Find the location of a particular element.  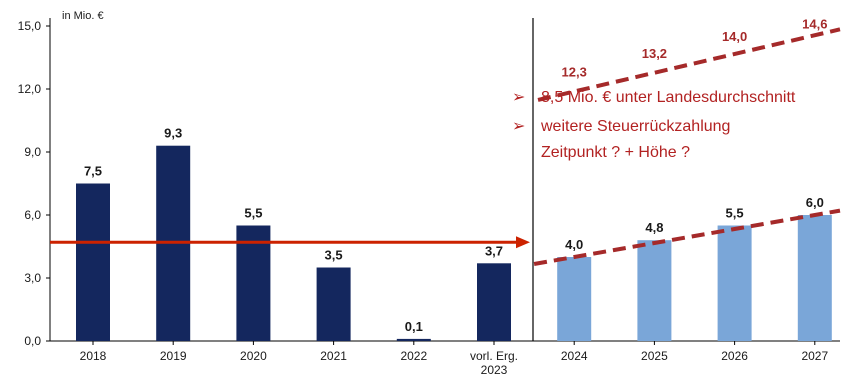

state-average-label: 12,3 is located at coordinates (574, 72).